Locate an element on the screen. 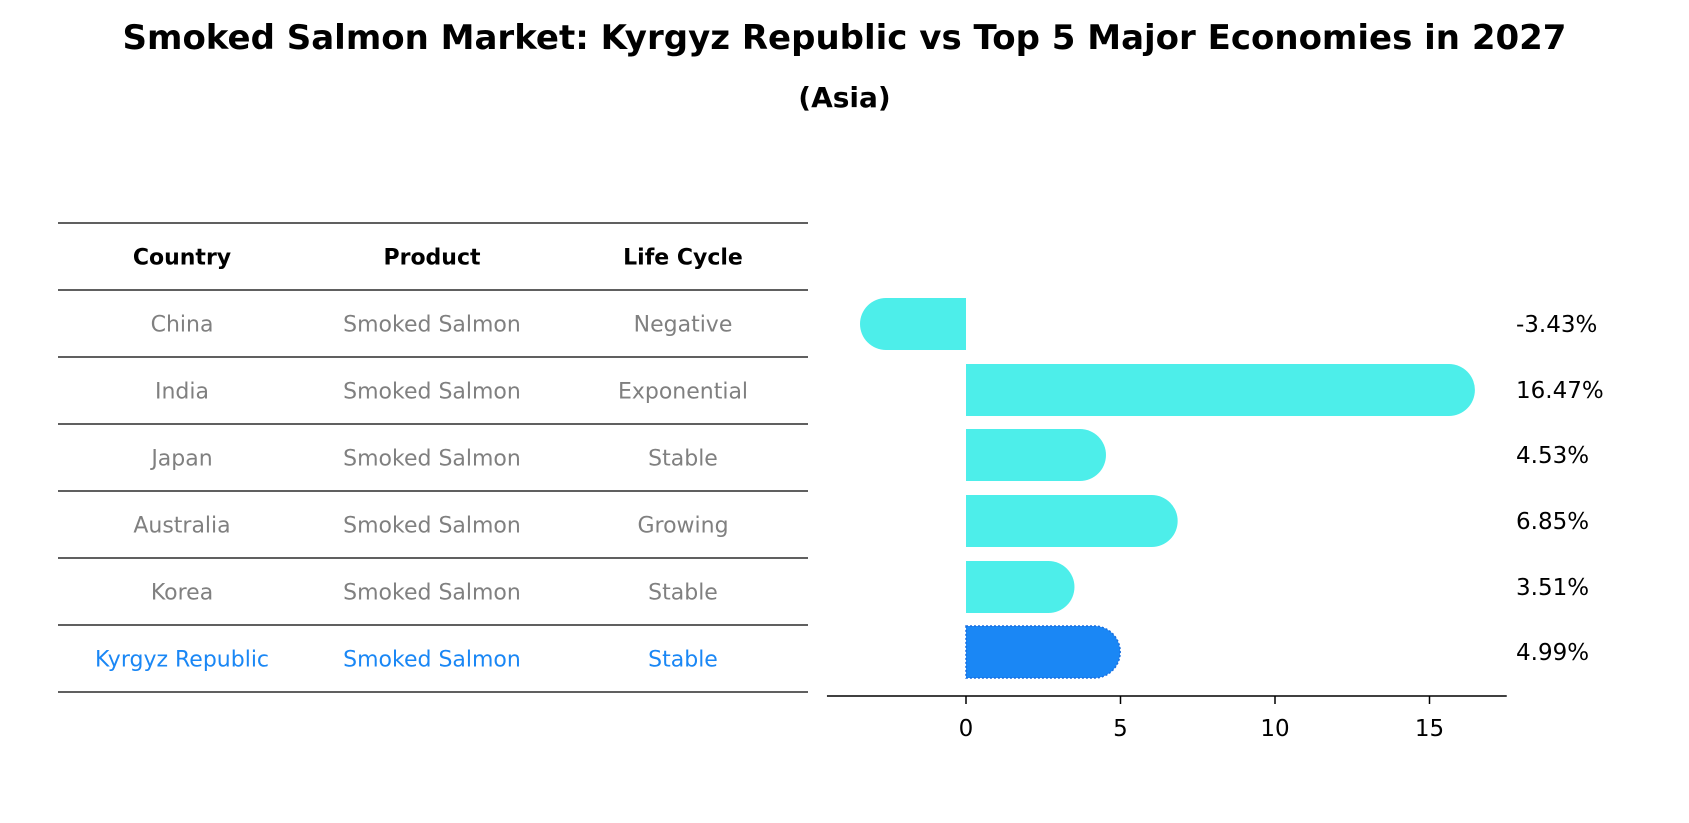  bar-value-label: 4.53% is located at coordinates (1552, 456).